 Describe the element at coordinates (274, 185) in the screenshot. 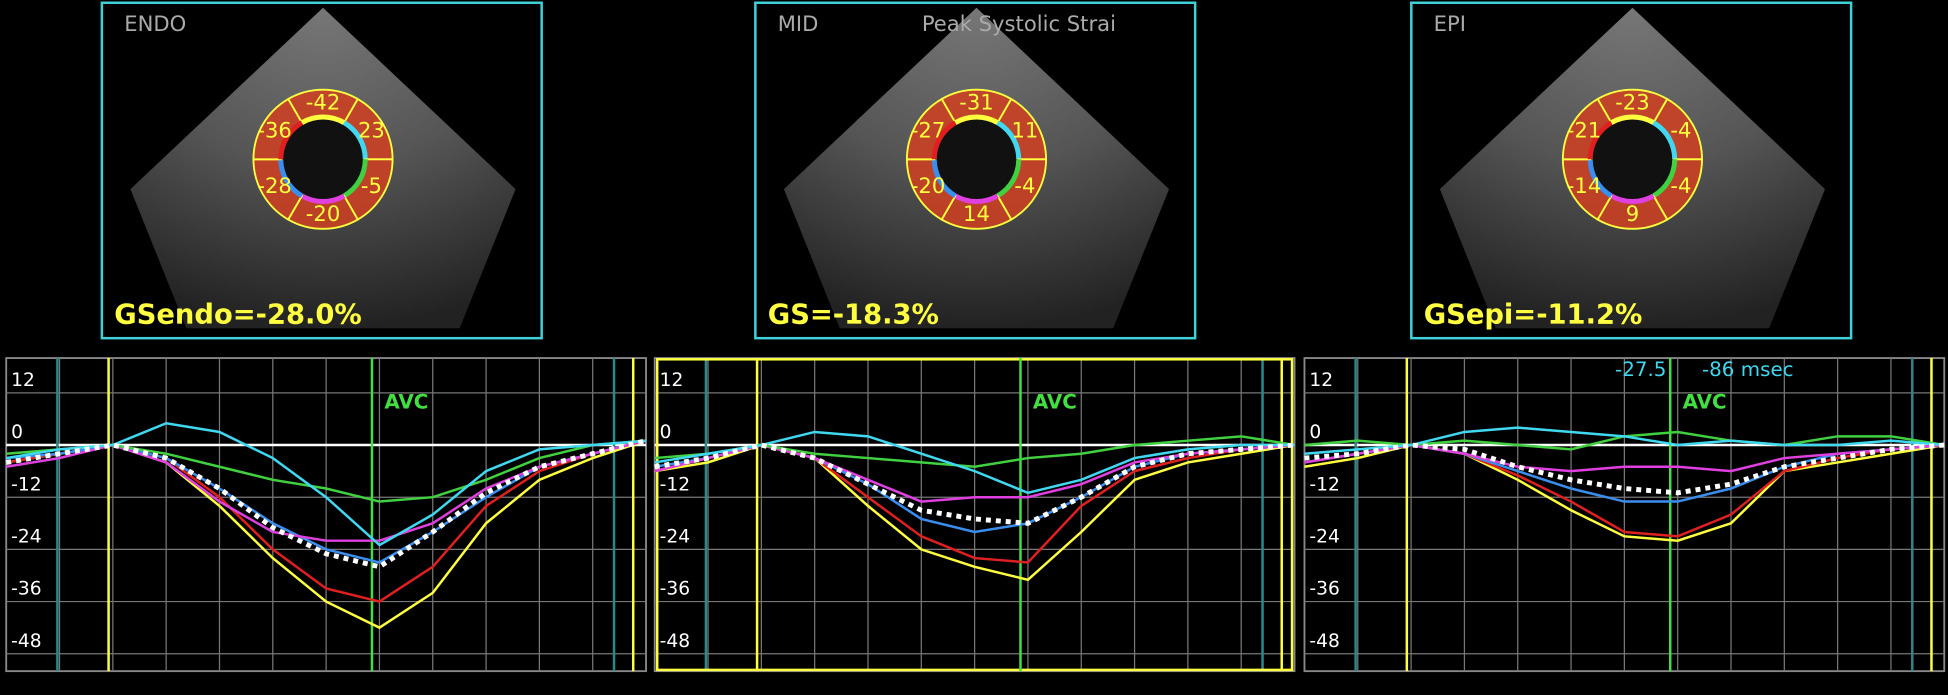

I see `segment-label: -28` at that location.